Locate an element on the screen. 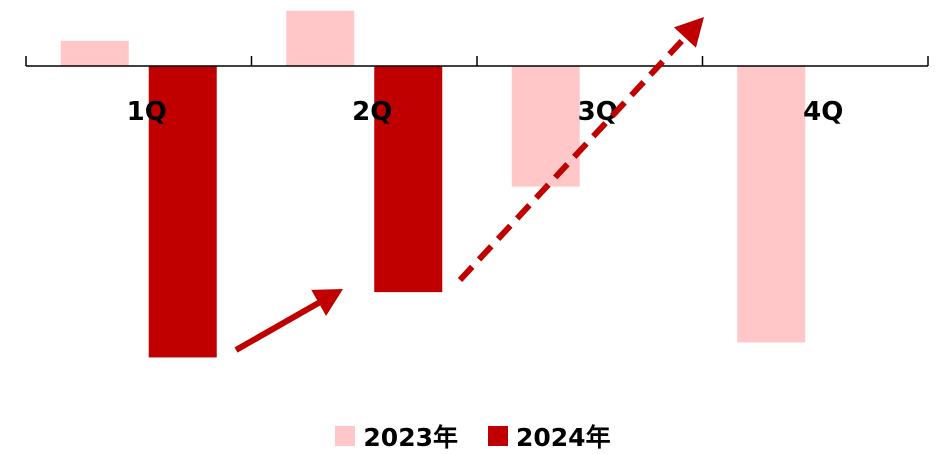 The height and width of the screenshot is (454, 946). trend-arrow-solid is located at coordinates (288, 321).